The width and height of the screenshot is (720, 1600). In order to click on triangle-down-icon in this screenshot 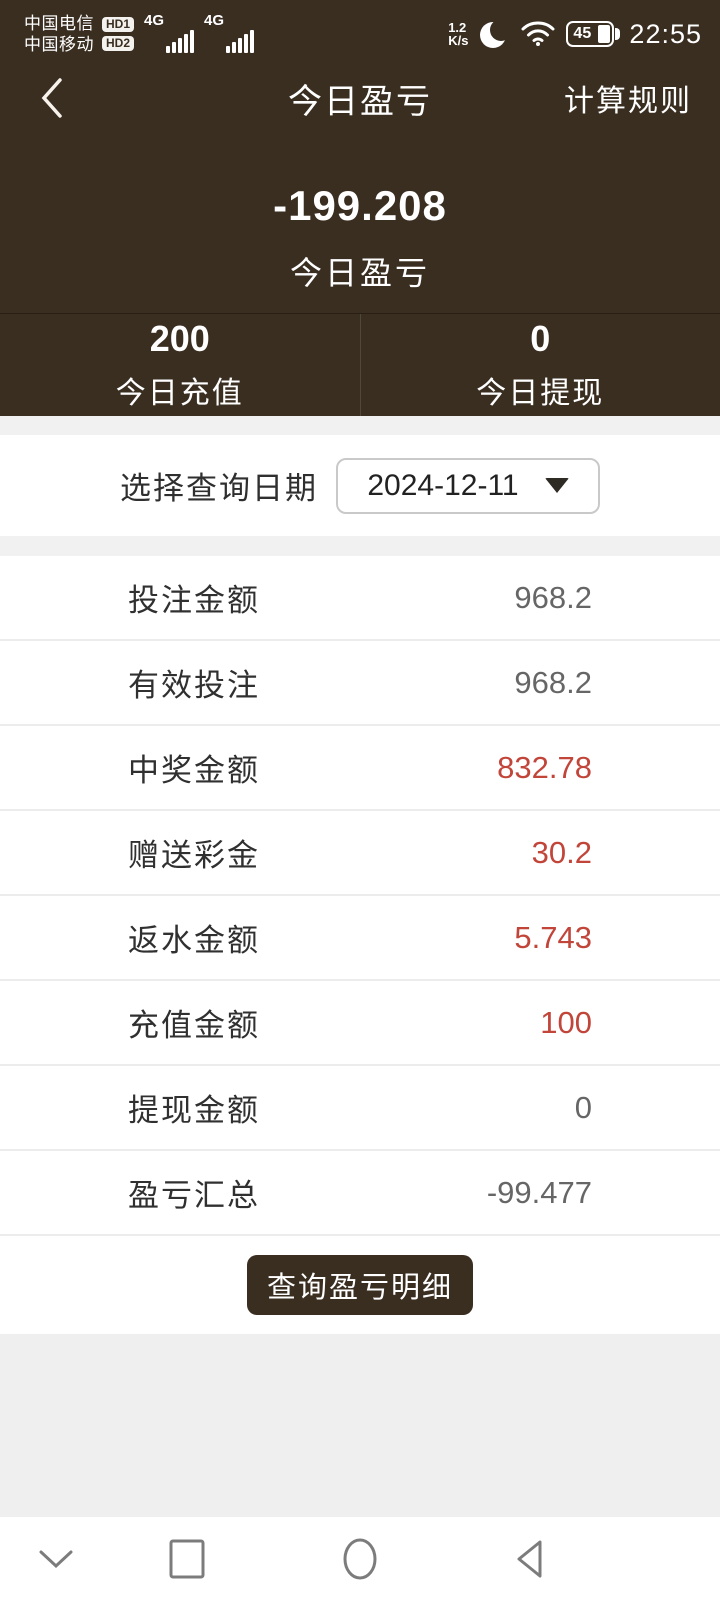, I will do `click(556, 485)`.